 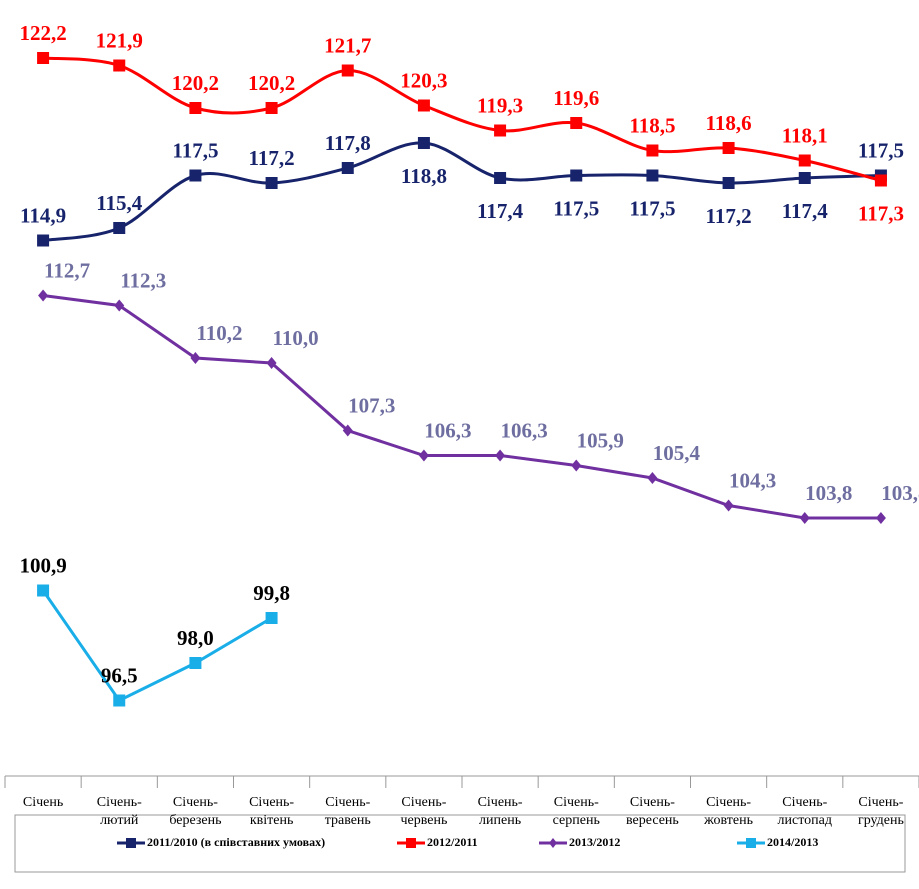 I want to click on data-label: 119,6, so click(x=576, y=98).